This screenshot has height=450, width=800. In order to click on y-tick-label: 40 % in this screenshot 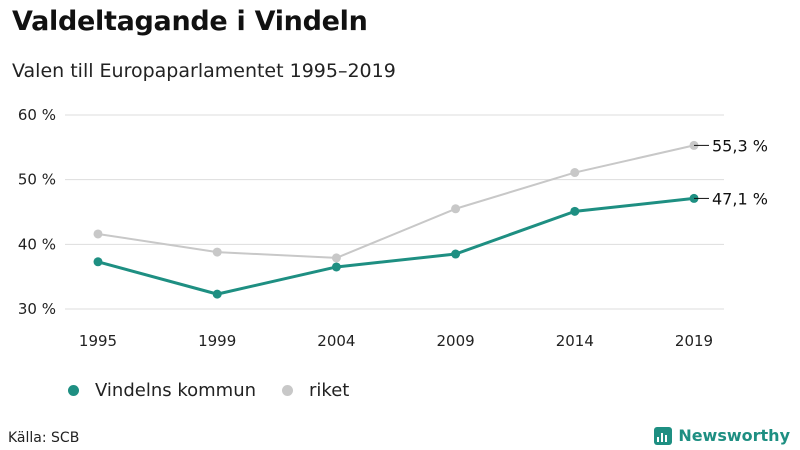, I will do `click(37, 244)`.